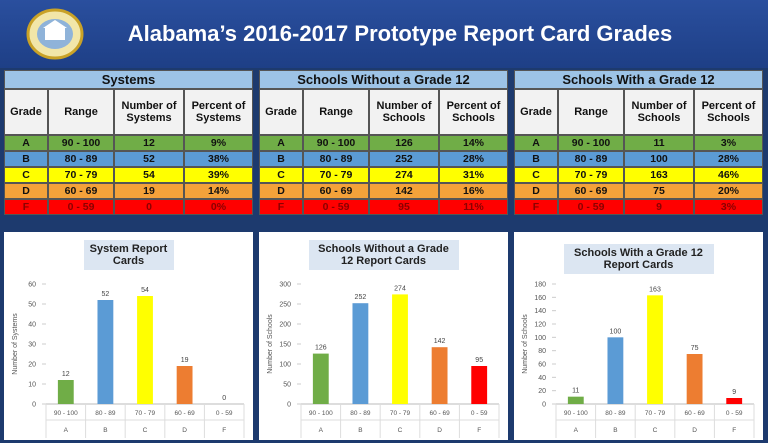  I want to click on y-tick-label: 100, so click(285, 365).